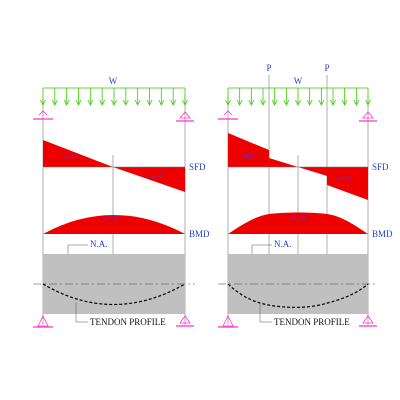 The image size is (400, 400). Describe the element at coordinates (382, 234) in the screenshot. I see `right-bmd-label: BMD` at that location.